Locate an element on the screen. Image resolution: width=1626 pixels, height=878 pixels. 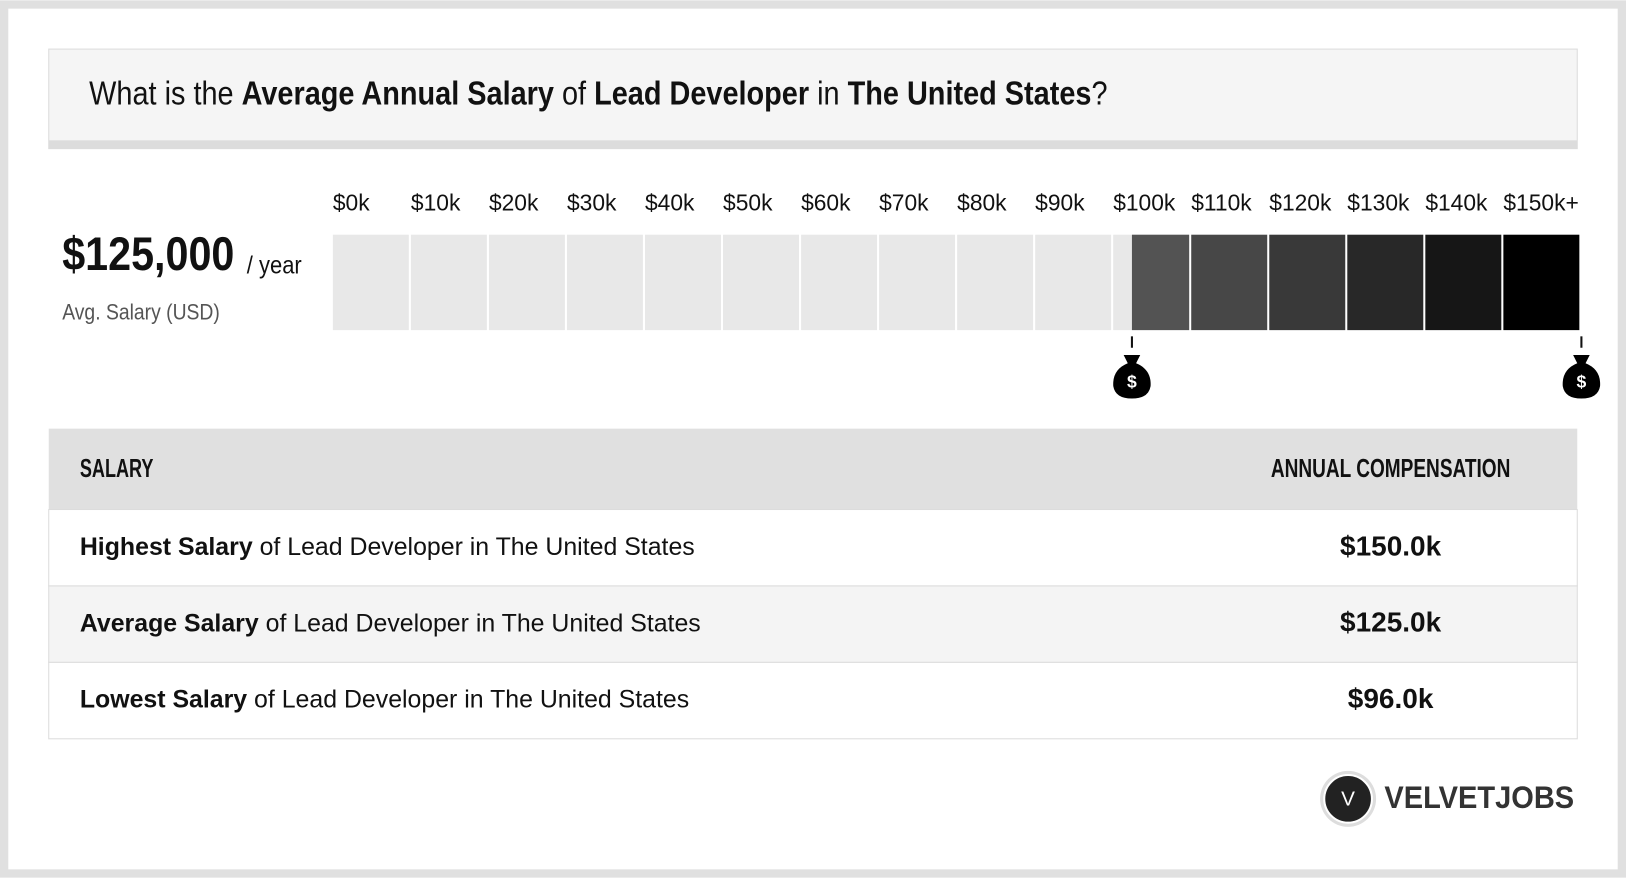
logo: V VELVETJOBS is located at coordinates (1447, 798).